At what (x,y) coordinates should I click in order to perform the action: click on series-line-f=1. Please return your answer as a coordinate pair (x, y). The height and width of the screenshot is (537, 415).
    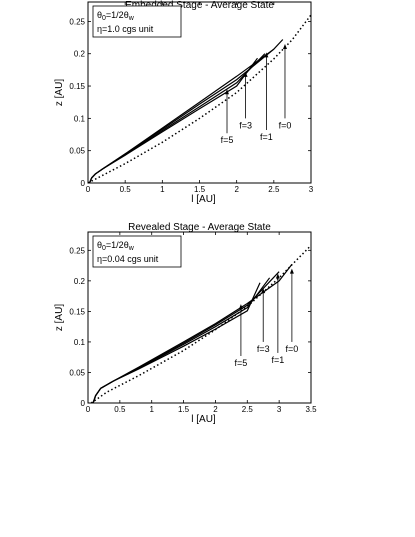
    Looking at the image, I should click on (186, 337).